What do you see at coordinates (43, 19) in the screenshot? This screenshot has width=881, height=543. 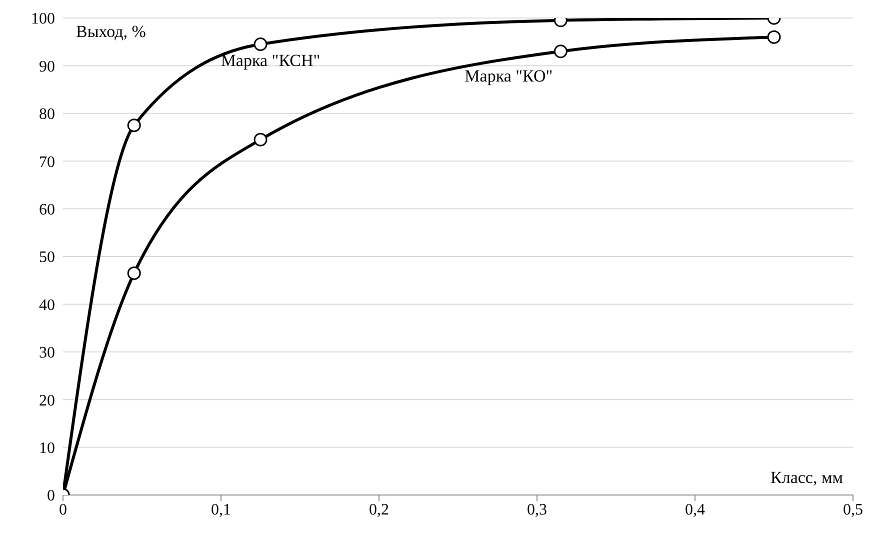 I see `y-tick-label: 100` at bounding box center [43, 19].